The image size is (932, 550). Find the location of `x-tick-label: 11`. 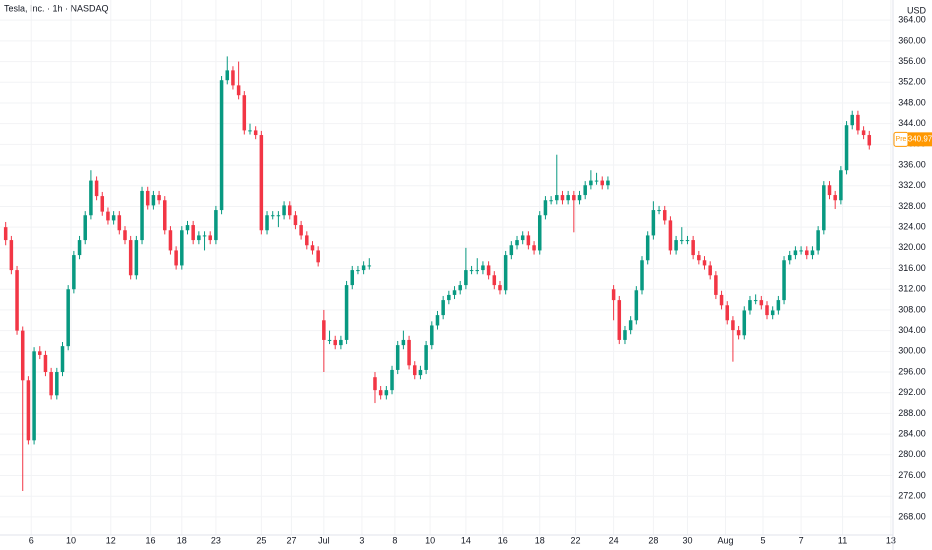

x-tick-label: 11 is located at coordinates (842, 540).